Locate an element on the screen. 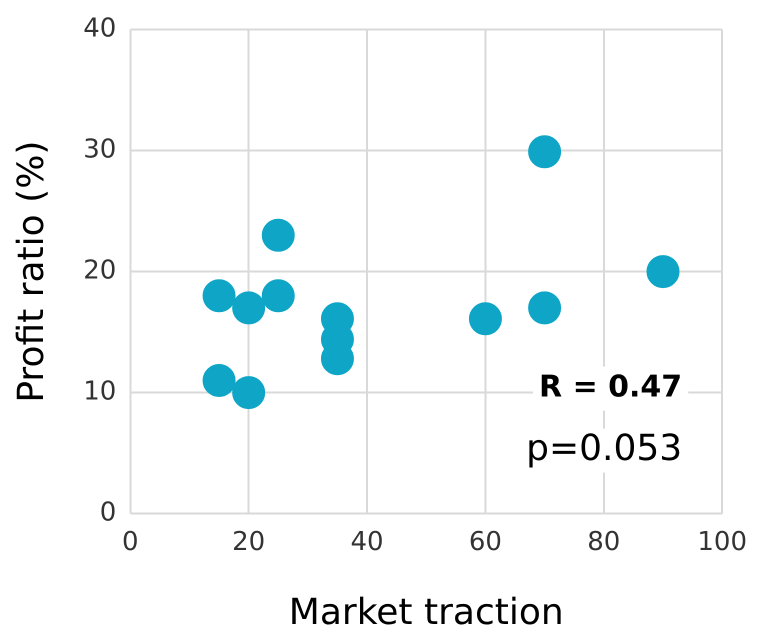  x-tick-label: 20 is located at coordinates (249, 541).